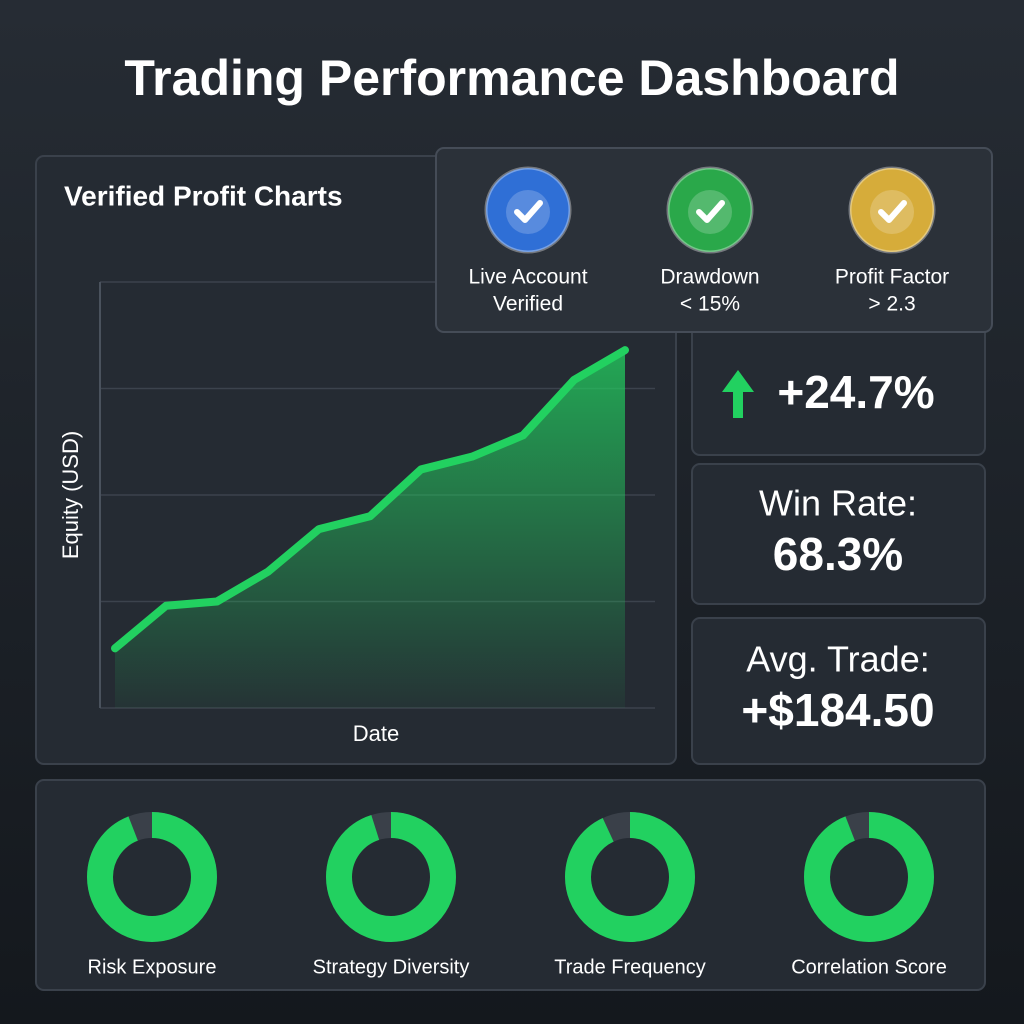 The image size is (1024, 1024). What do you see at coordinates (837, 659) in the screenshot?
I see `stat-label: Avg. Trade:` at bounding box center [837, 659].